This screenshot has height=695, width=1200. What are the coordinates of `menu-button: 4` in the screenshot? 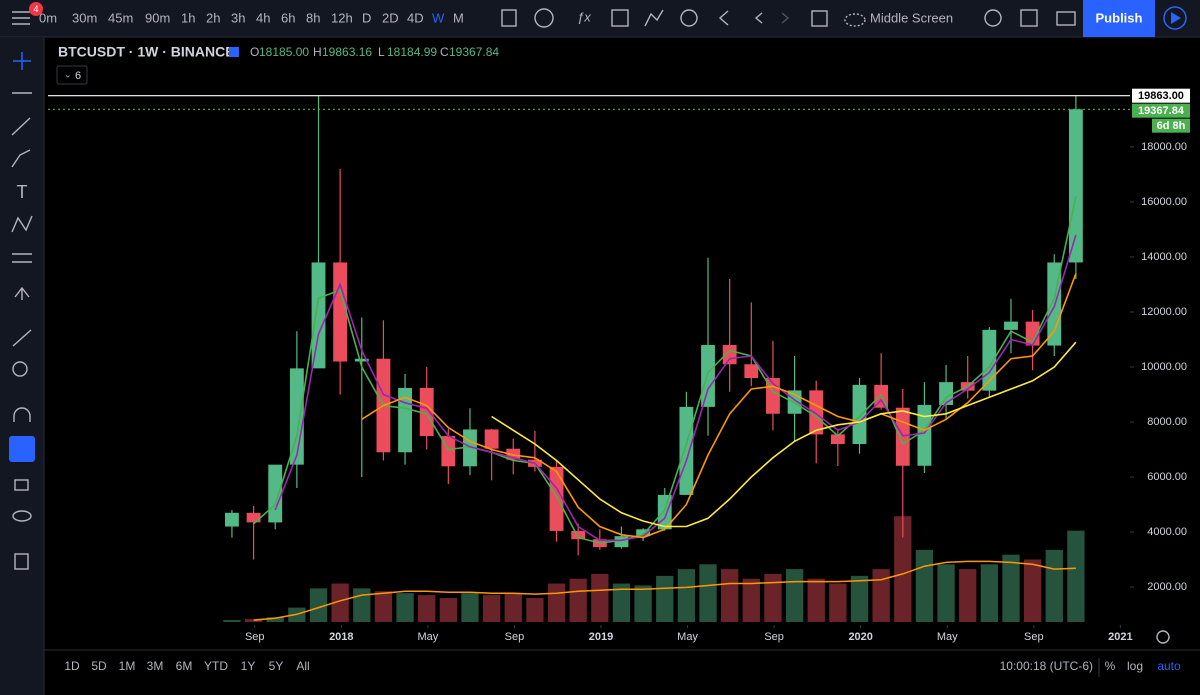 It's located at (27, 13).